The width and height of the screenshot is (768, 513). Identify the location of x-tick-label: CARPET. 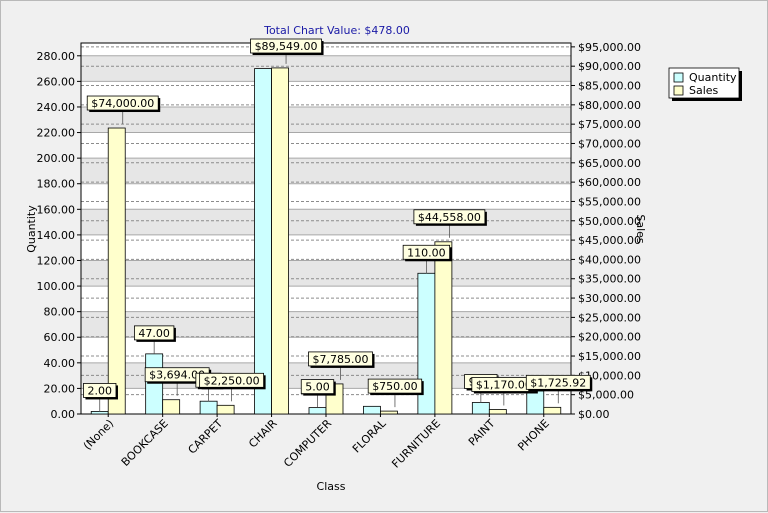
(206, 437).